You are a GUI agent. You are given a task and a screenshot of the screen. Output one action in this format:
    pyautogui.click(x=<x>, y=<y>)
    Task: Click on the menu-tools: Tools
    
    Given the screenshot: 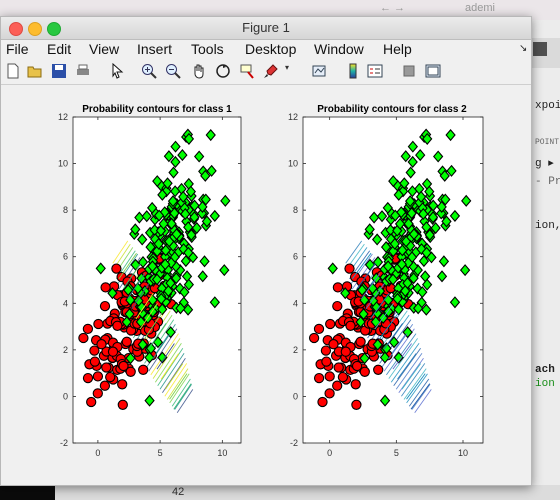 What is the action you would take?
    pyautogui.click(x=207, y=49)
    